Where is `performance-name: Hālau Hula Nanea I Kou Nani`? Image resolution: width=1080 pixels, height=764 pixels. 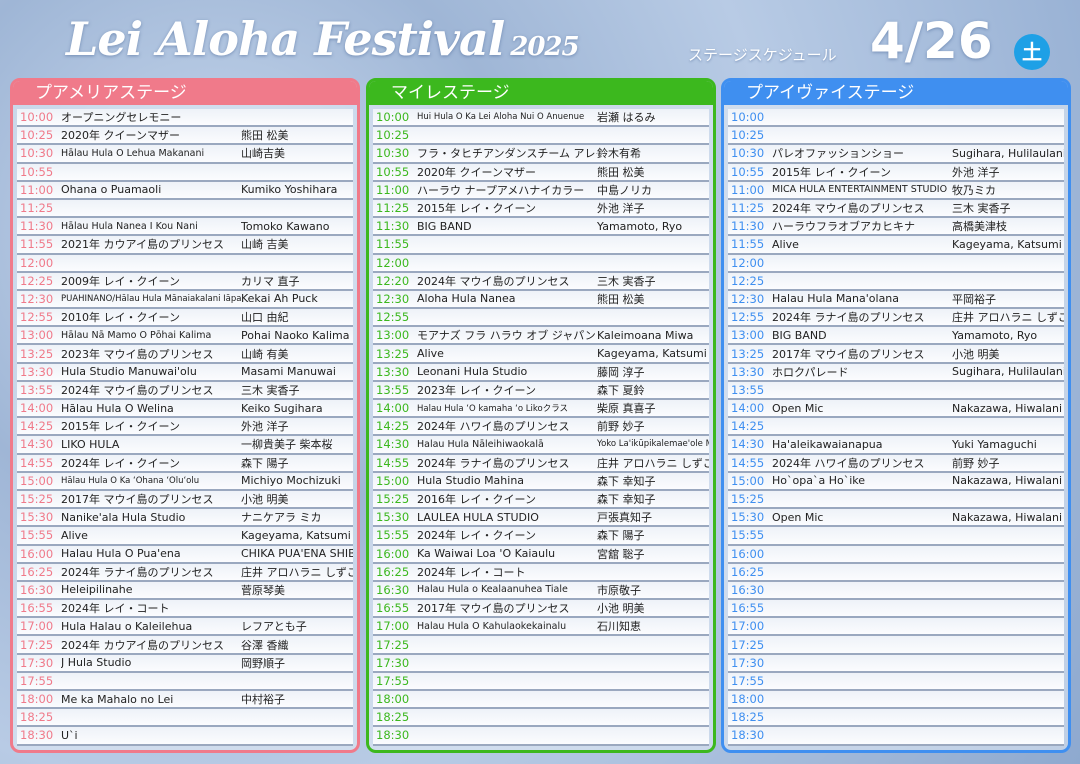
performance-name: Hālau Hula Nanea I Kou Nani is located at coordinates (129, 226).